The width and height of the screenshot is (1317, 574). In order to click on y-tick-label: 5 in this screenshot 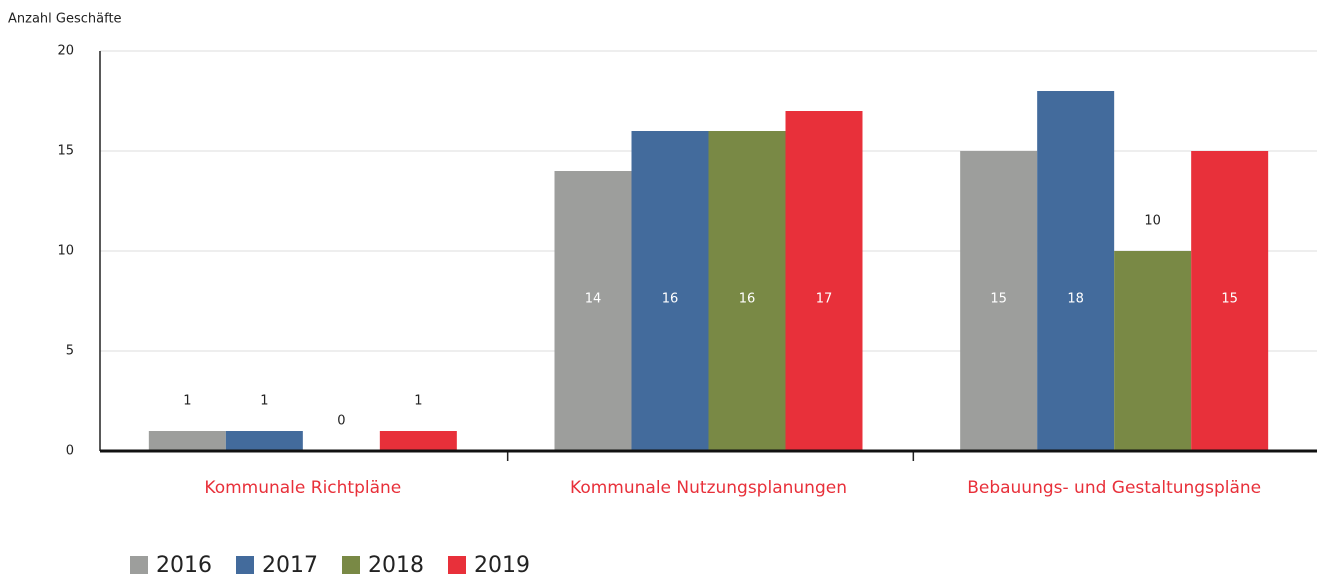, I will do `click(70, 351)`.